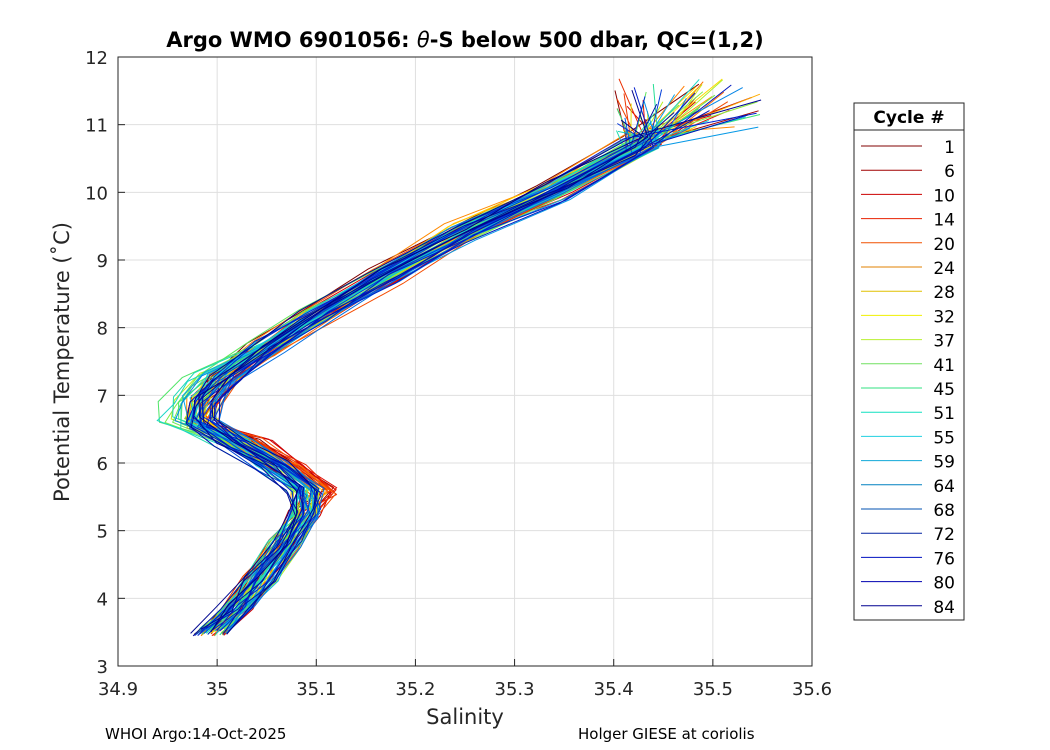  Describe the element at coordinates (102, 667) in the screenshot. I see `y-tick-label: 3` at that location.